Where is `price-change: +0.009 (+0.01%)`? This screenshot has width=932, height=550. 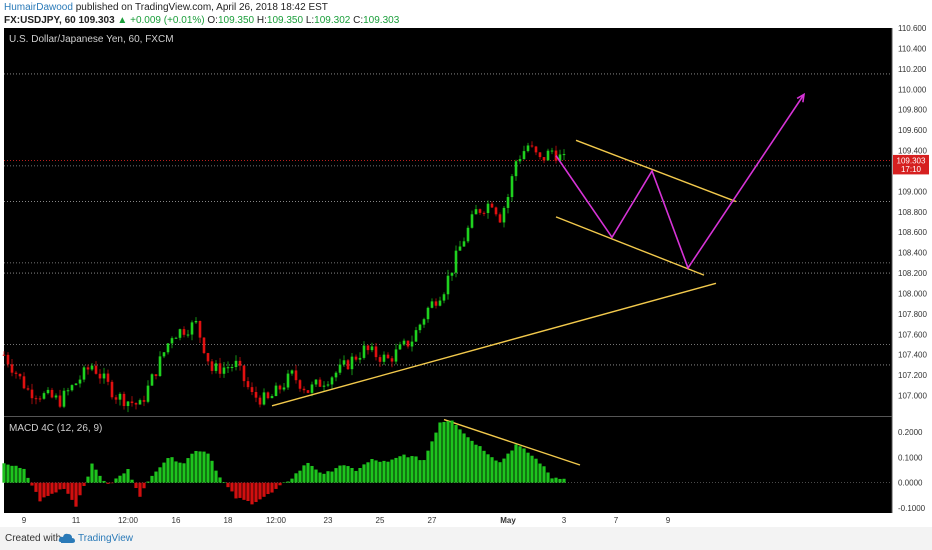 price-change: +0.009 (+0.01%) is located at coordinates (167, 20).